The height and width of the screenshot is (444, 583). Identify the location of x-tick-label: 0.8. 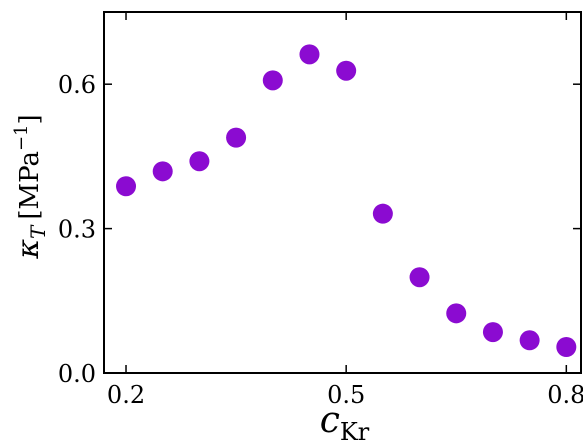
(565, 395).